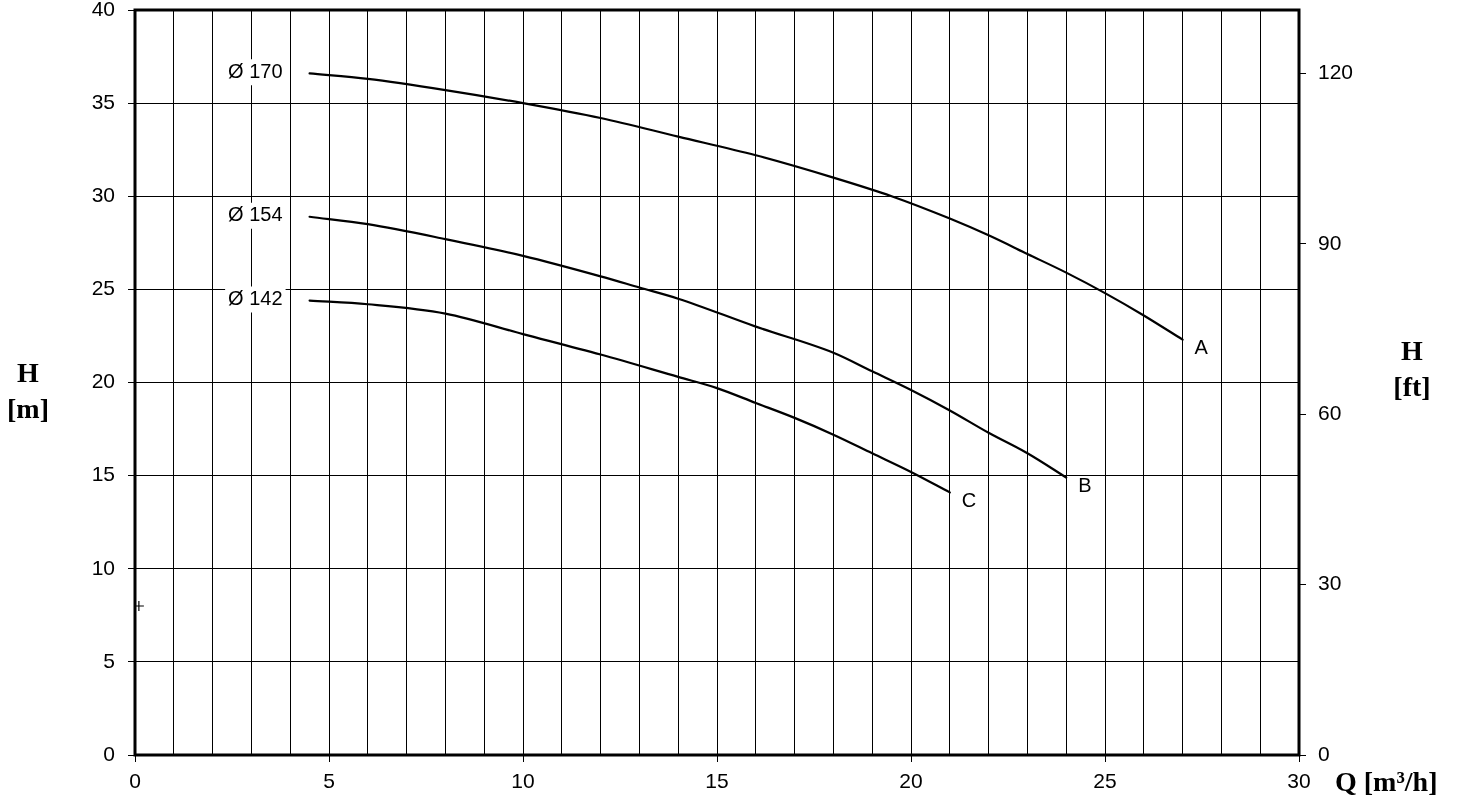 The width and height of the screenshot is (1458, 800). What do you see at coordinates (103, 288) in the screenshot?
I see `y-tick-label: 25` at bounding box center [103, 288].